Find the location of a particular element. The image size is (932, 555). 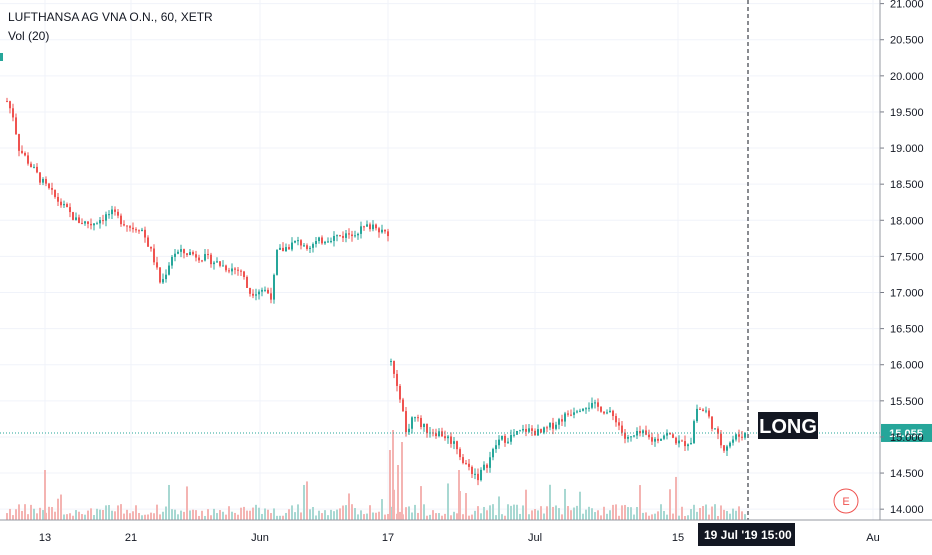

x-tick-label: Au is located at coordinates (872, 538).